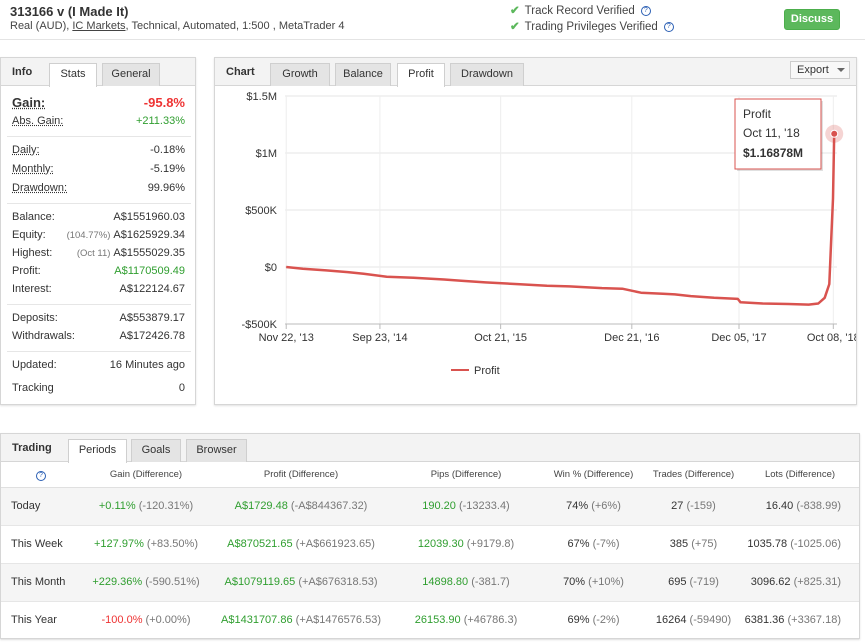 The image size is (865, 644). What do you see at coordinates (98, 104) in the screenshot?
I see `gain-row: Gain: -95.8%` at bounding box center [98, 104].